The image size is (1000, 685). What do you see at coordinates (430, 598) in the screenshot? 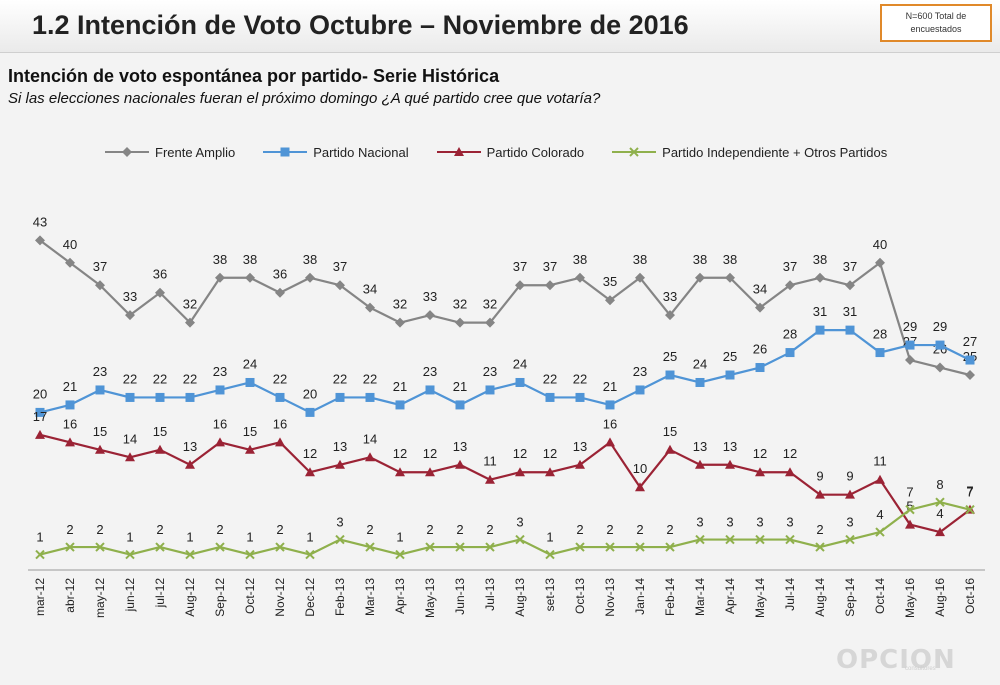
I see `x-tick-label: May-13` at bounding box center [430, 598].